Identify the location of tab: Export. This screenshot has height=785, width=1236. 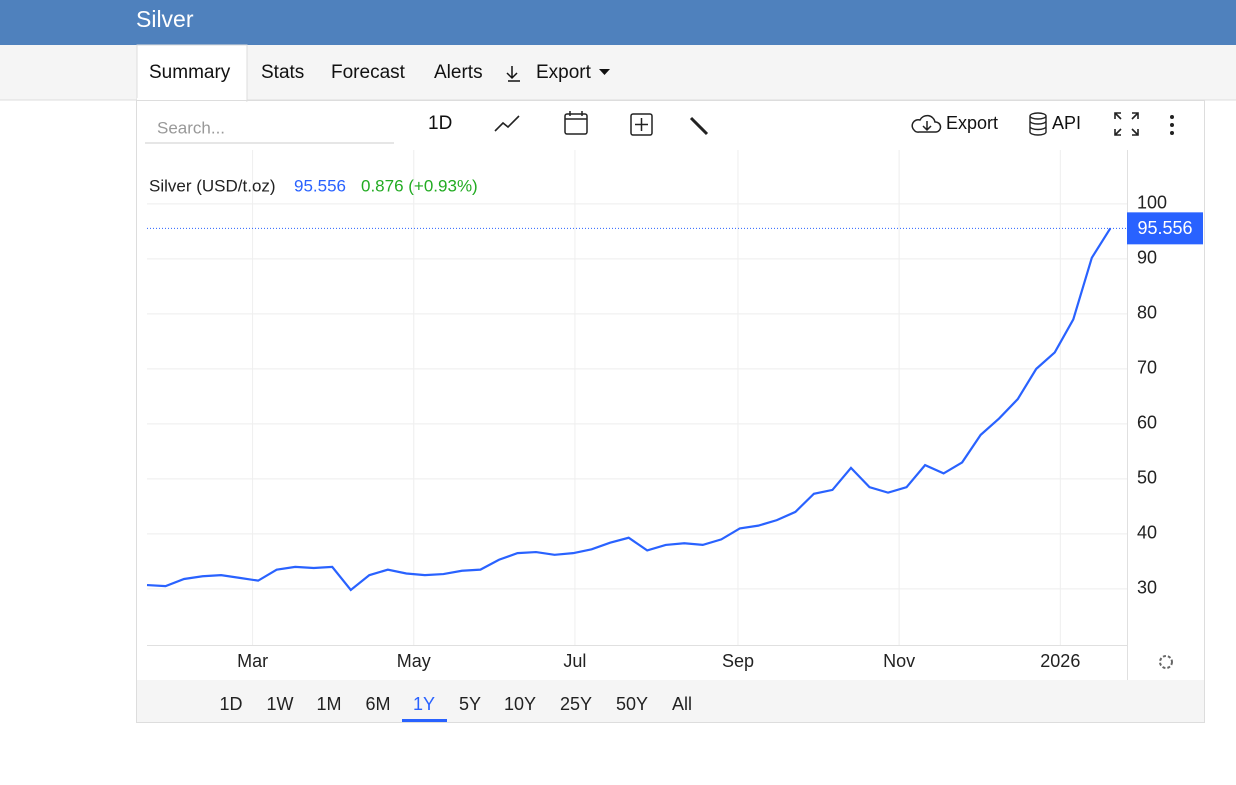
(564, 72).